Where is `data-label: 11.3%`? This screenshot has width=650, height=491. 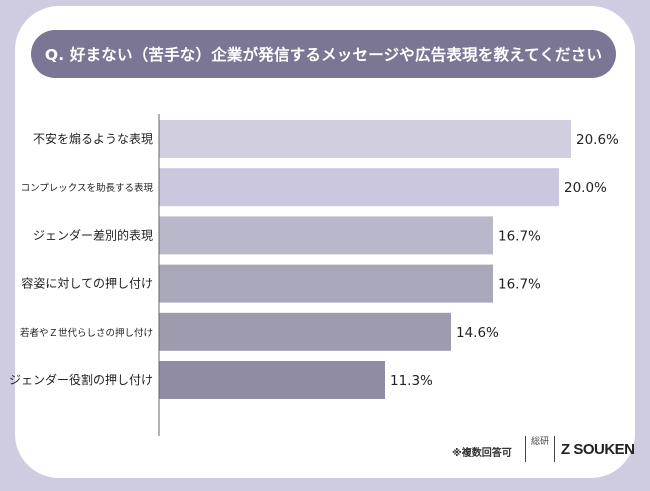
data-label: 11.3% is located at coordinates (411, 381).